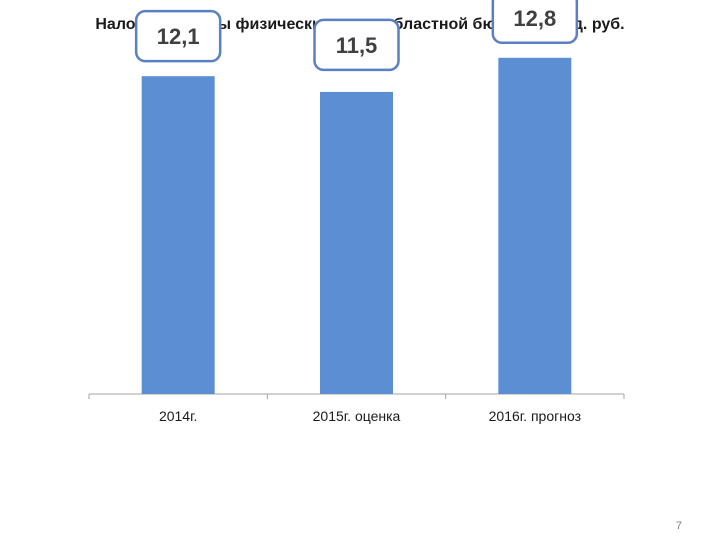  Describe the element at coordinates (535, 416) in the screenshot. I see `x-tick-label: 2016г. прогноз` at that location.